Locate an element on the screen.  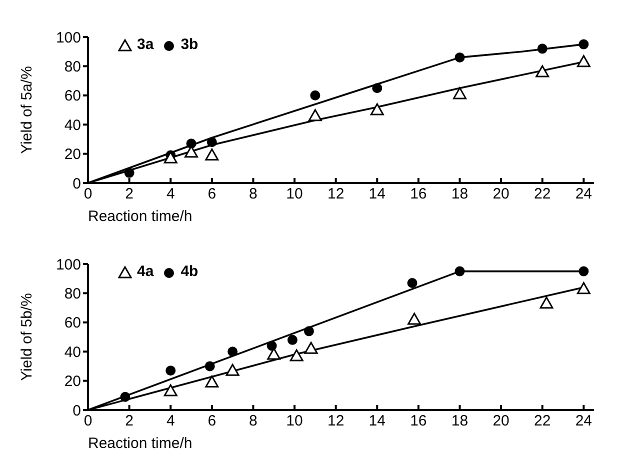
y-axis-title: Yield of 5b/% is located at coordinates (27, 337).